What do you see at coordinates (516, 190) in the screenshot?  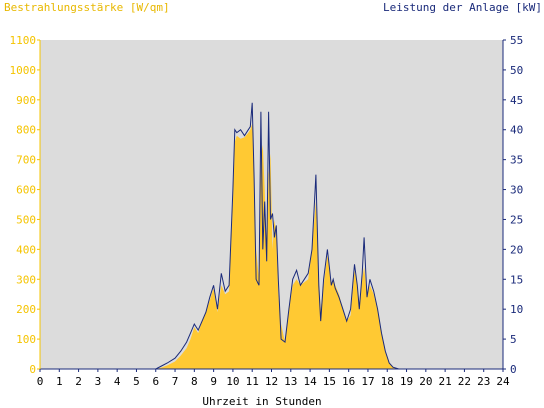 I see `right-tick-label: 30` at bounding box center [516, 190].